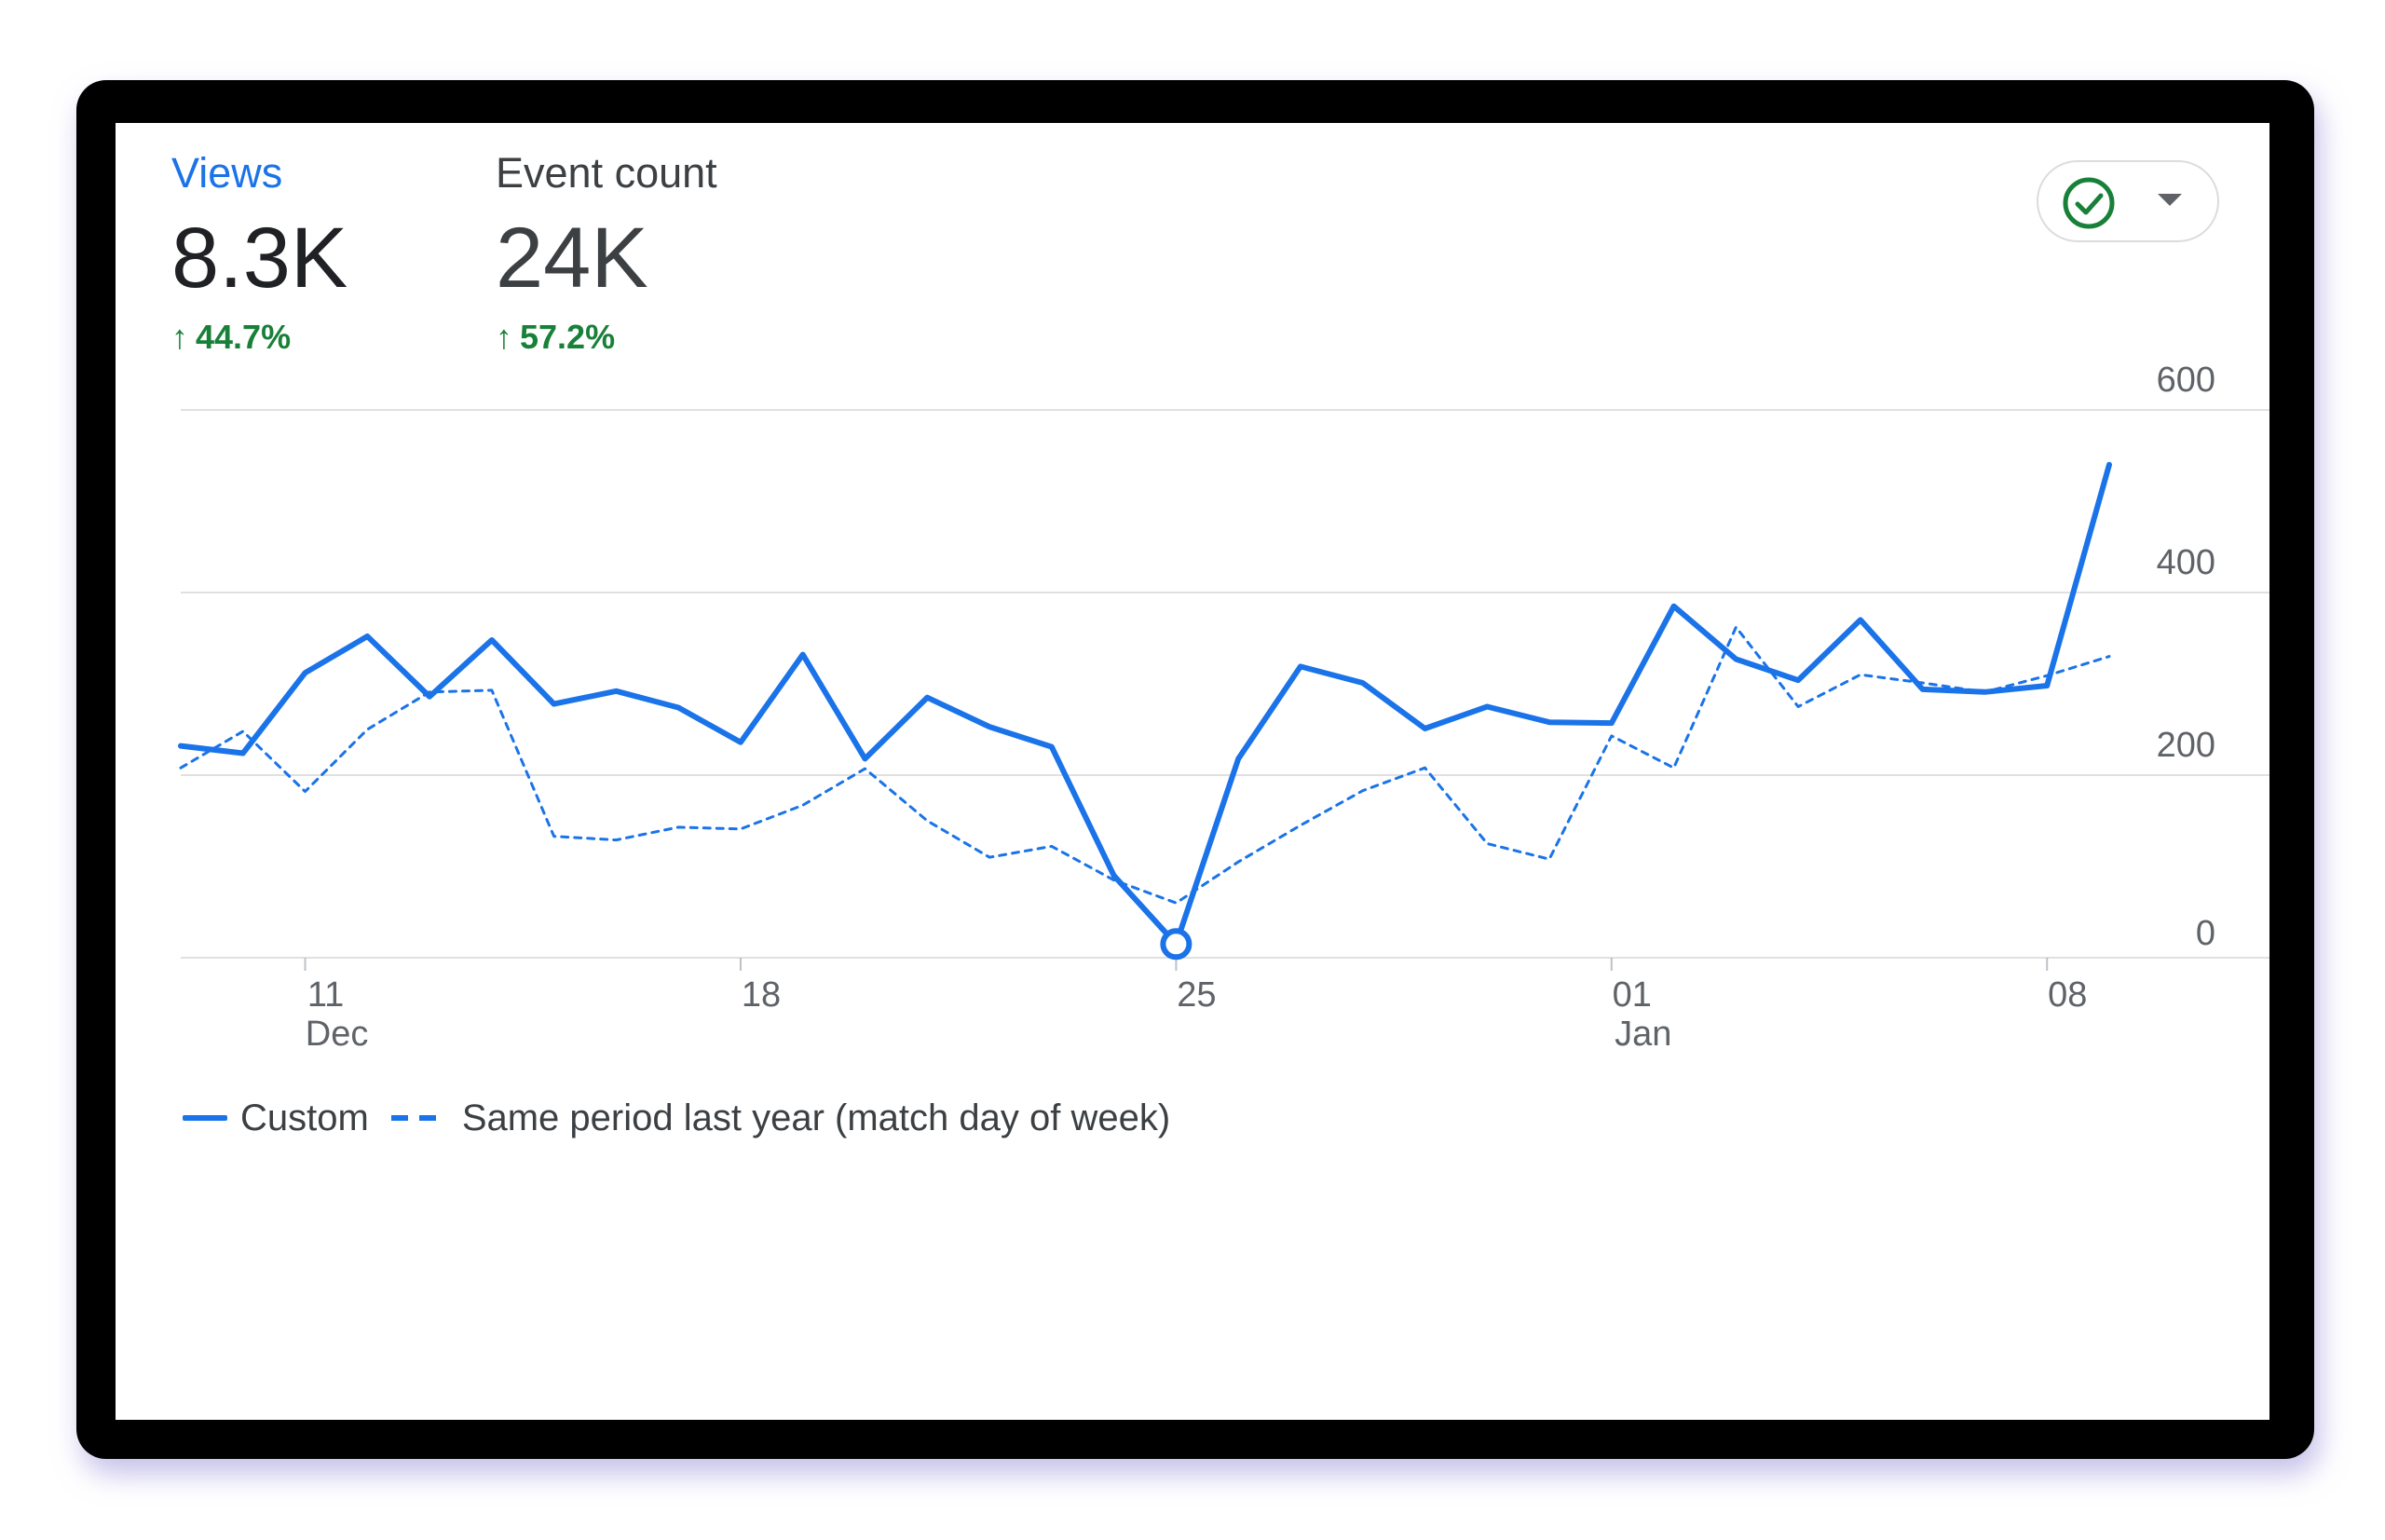 Image resolution: width=2385 pixels, height=1540 pixels. I want to click on y-tick-label: 200, so click(2186, 745).